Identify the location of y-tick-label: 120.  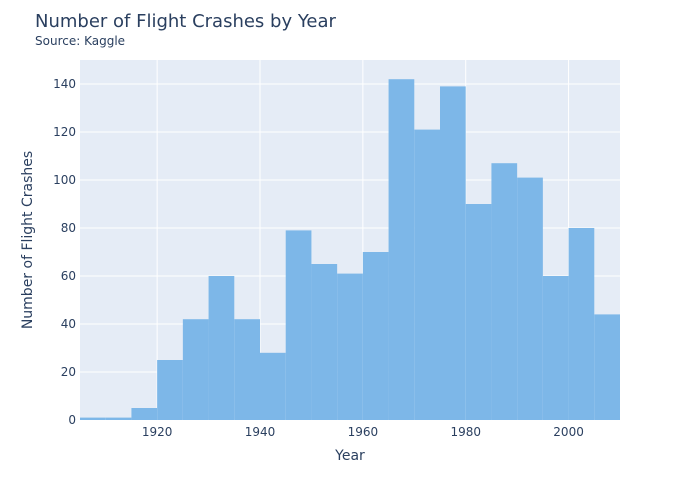
(64, 132).